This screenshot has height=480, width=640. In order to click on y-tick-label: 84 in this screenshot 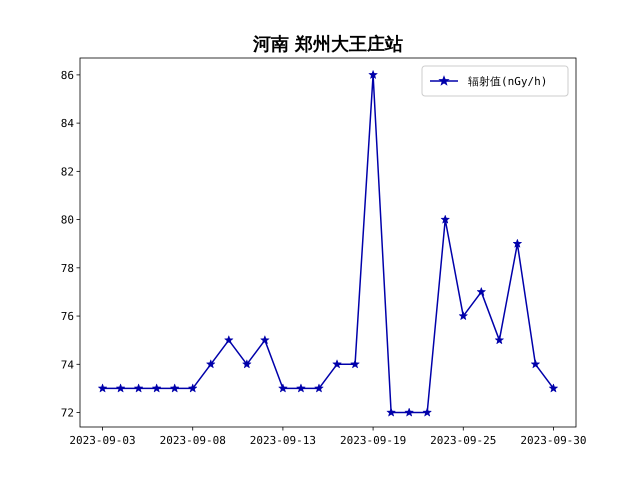, I will do `click(67, 123)`.